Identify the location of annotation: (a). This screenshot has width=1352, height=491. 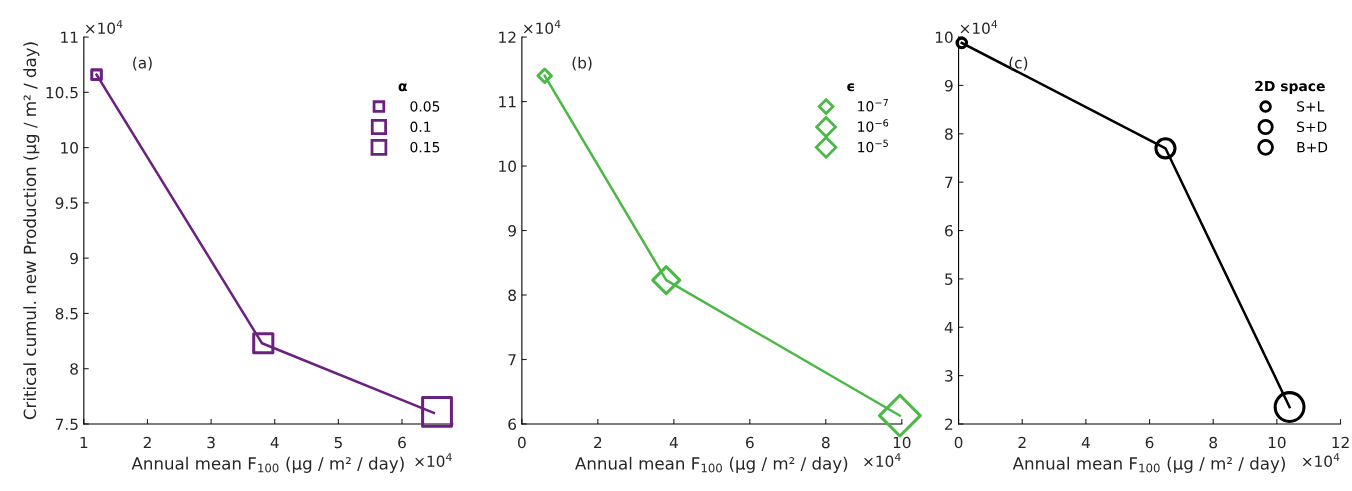
(142, 63).